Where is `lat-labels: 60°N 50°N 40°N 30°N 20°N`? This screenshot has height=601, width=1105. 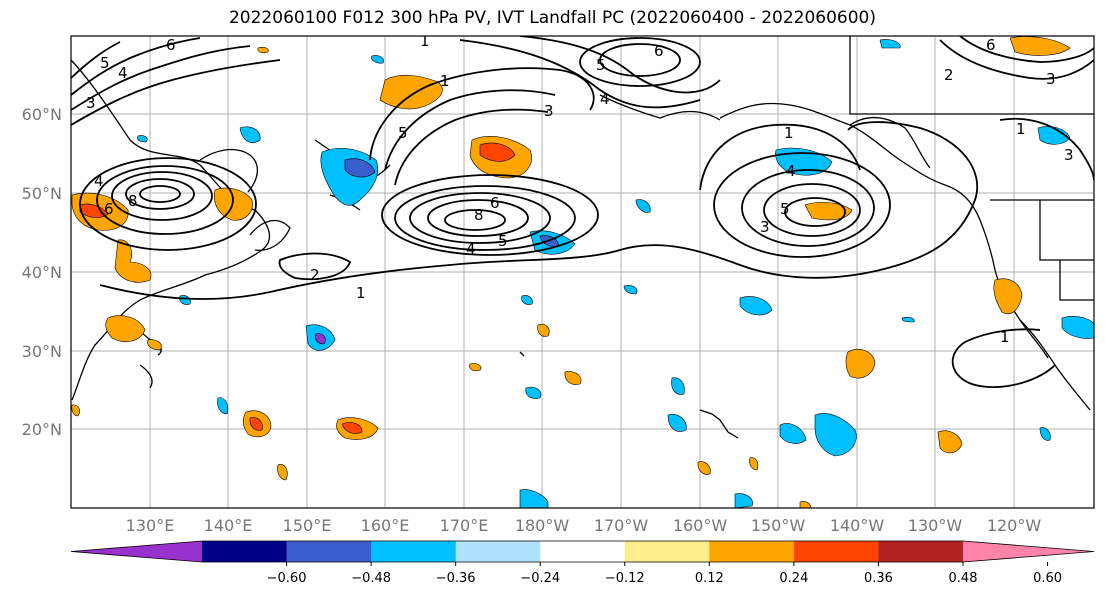 lat-labels: 60°N 50°N 40°N 30°N 20°N is located at coordinates (42, 272).